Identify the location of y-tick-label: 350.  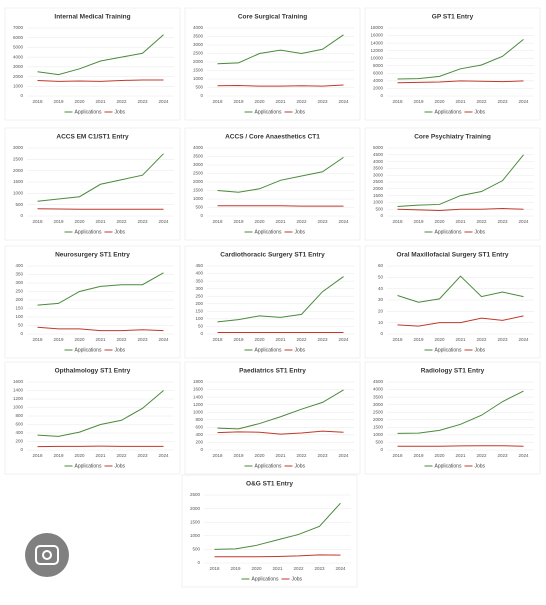
(19, 274).